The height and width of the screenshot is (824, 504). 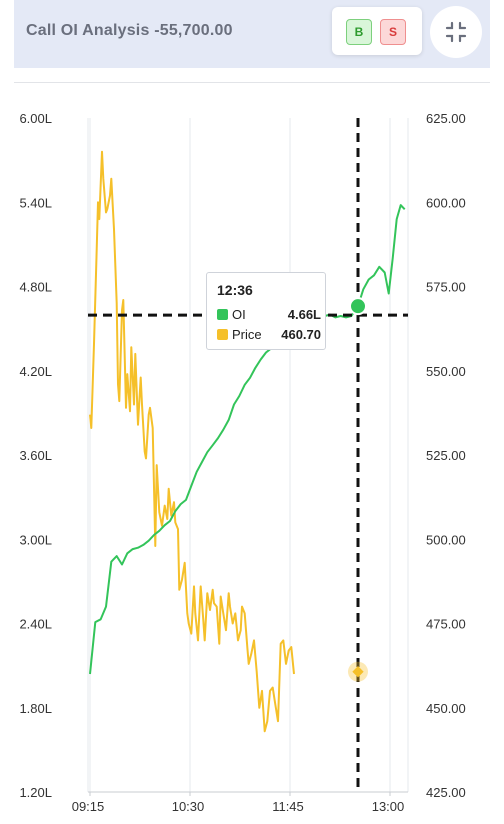 What do you see at coordinates (446, 371) in the screenshot?
I see `right-tick-label: 550.00` at bounding box center [446, 371].